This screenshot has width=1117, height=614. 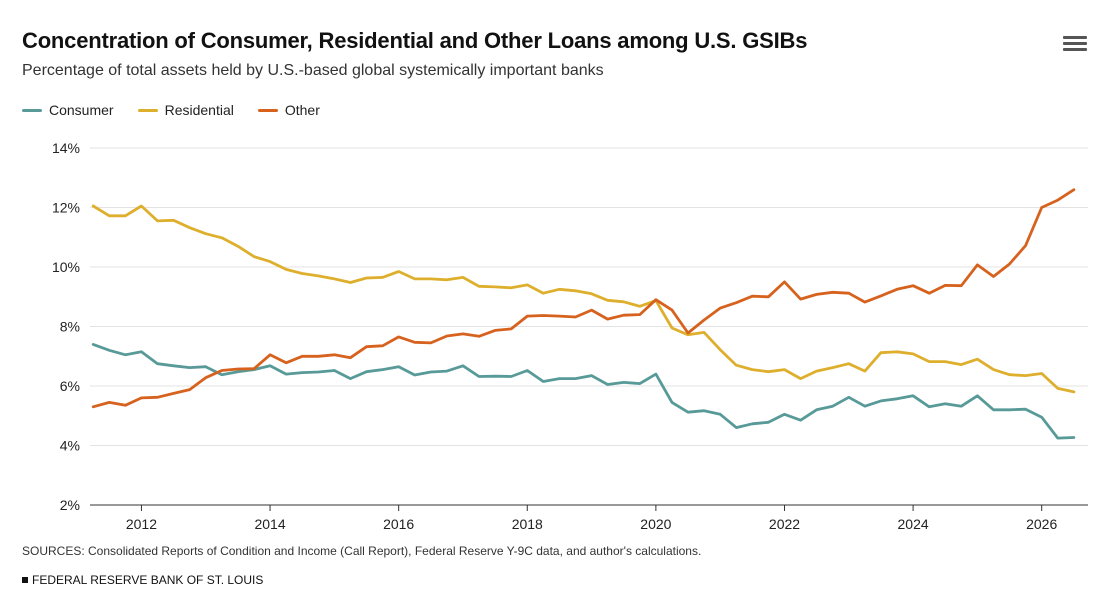 I want to click on legend-swatch-residential, so click(x=147, y=110).